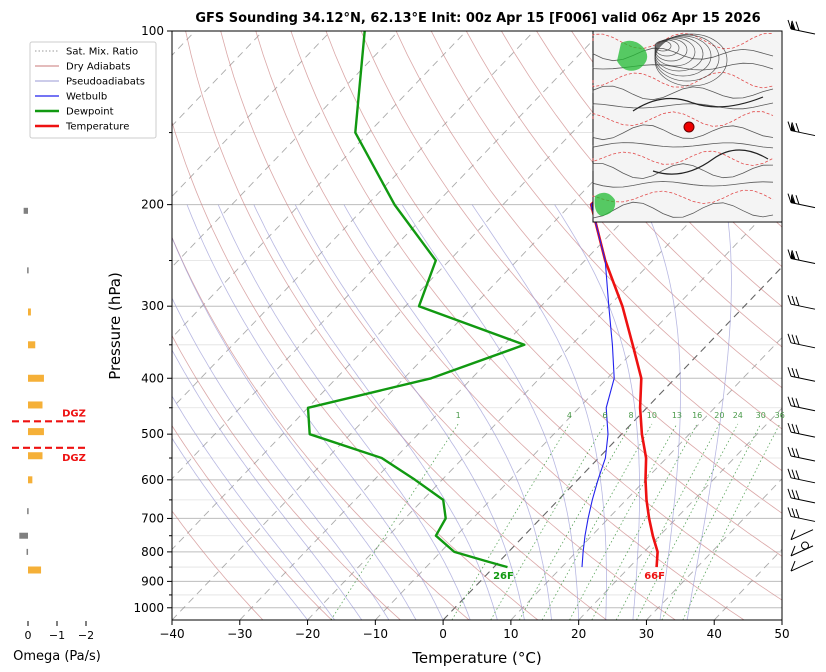 The height and width of the screenshot is (672, 826). I want to click on omega-panel: DGZ DGZ 0 −1 −2 Omega (Pa/s), so click(56, 435).